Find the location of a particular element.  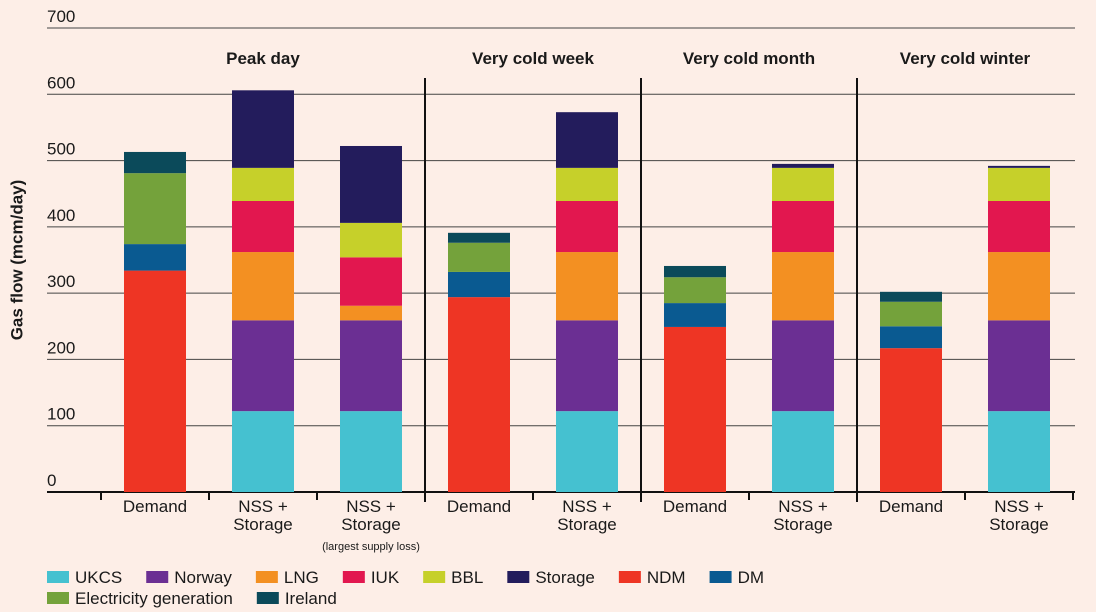

legend-label: NDM is located at coordinates (666, 577).